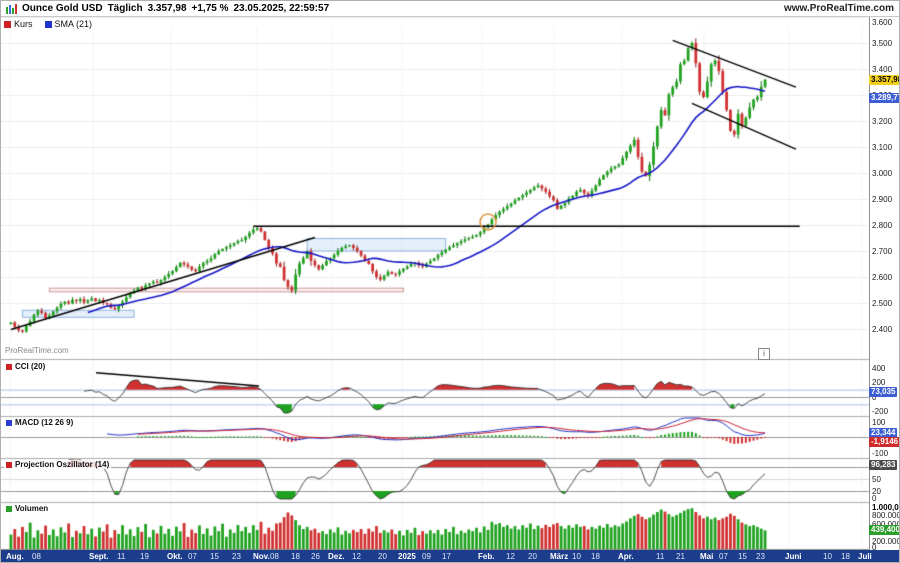  Describe the element at coordinates (559, 556) in the screenshot. I see `time-label: März` at that location.